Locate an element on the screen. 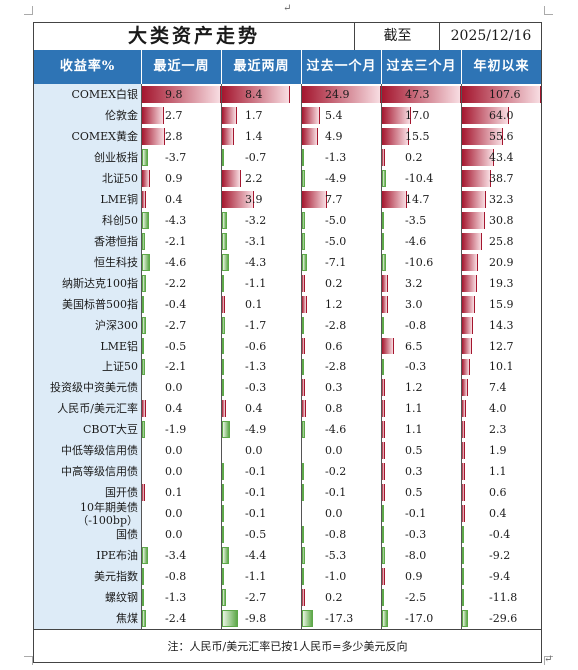 This screenshot has width=578, height=670. return-cell: -3.4 is located at coordinates (181, 555).